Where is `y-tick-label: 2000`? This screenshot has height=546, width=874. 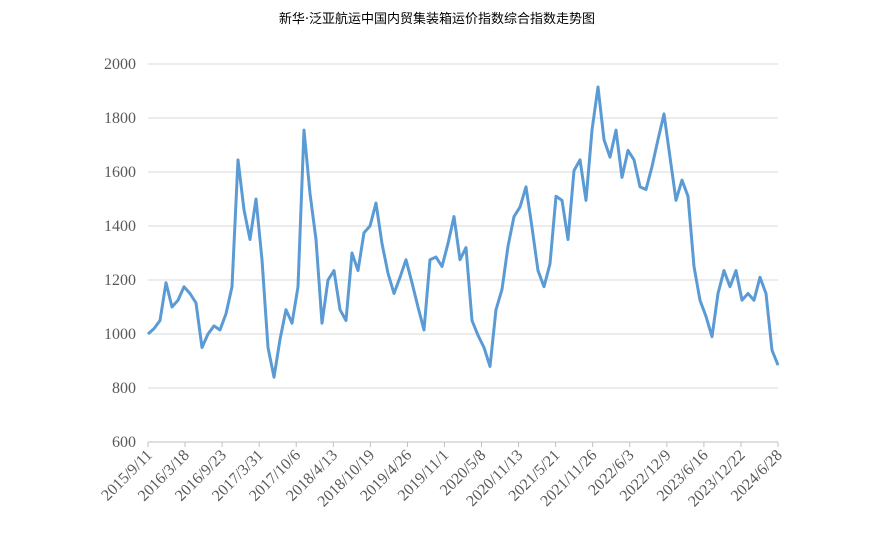 y-tick-label: 2000 is located at coordinates (120, 64).